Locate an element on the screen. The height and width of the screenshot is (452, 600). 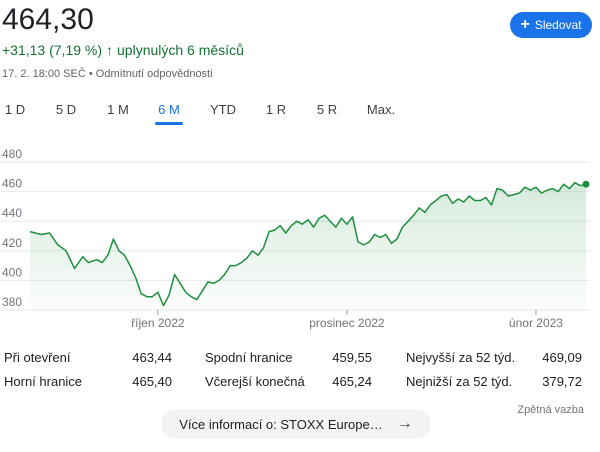
tab-1r: 1 R is located at coordinates (276, 109).